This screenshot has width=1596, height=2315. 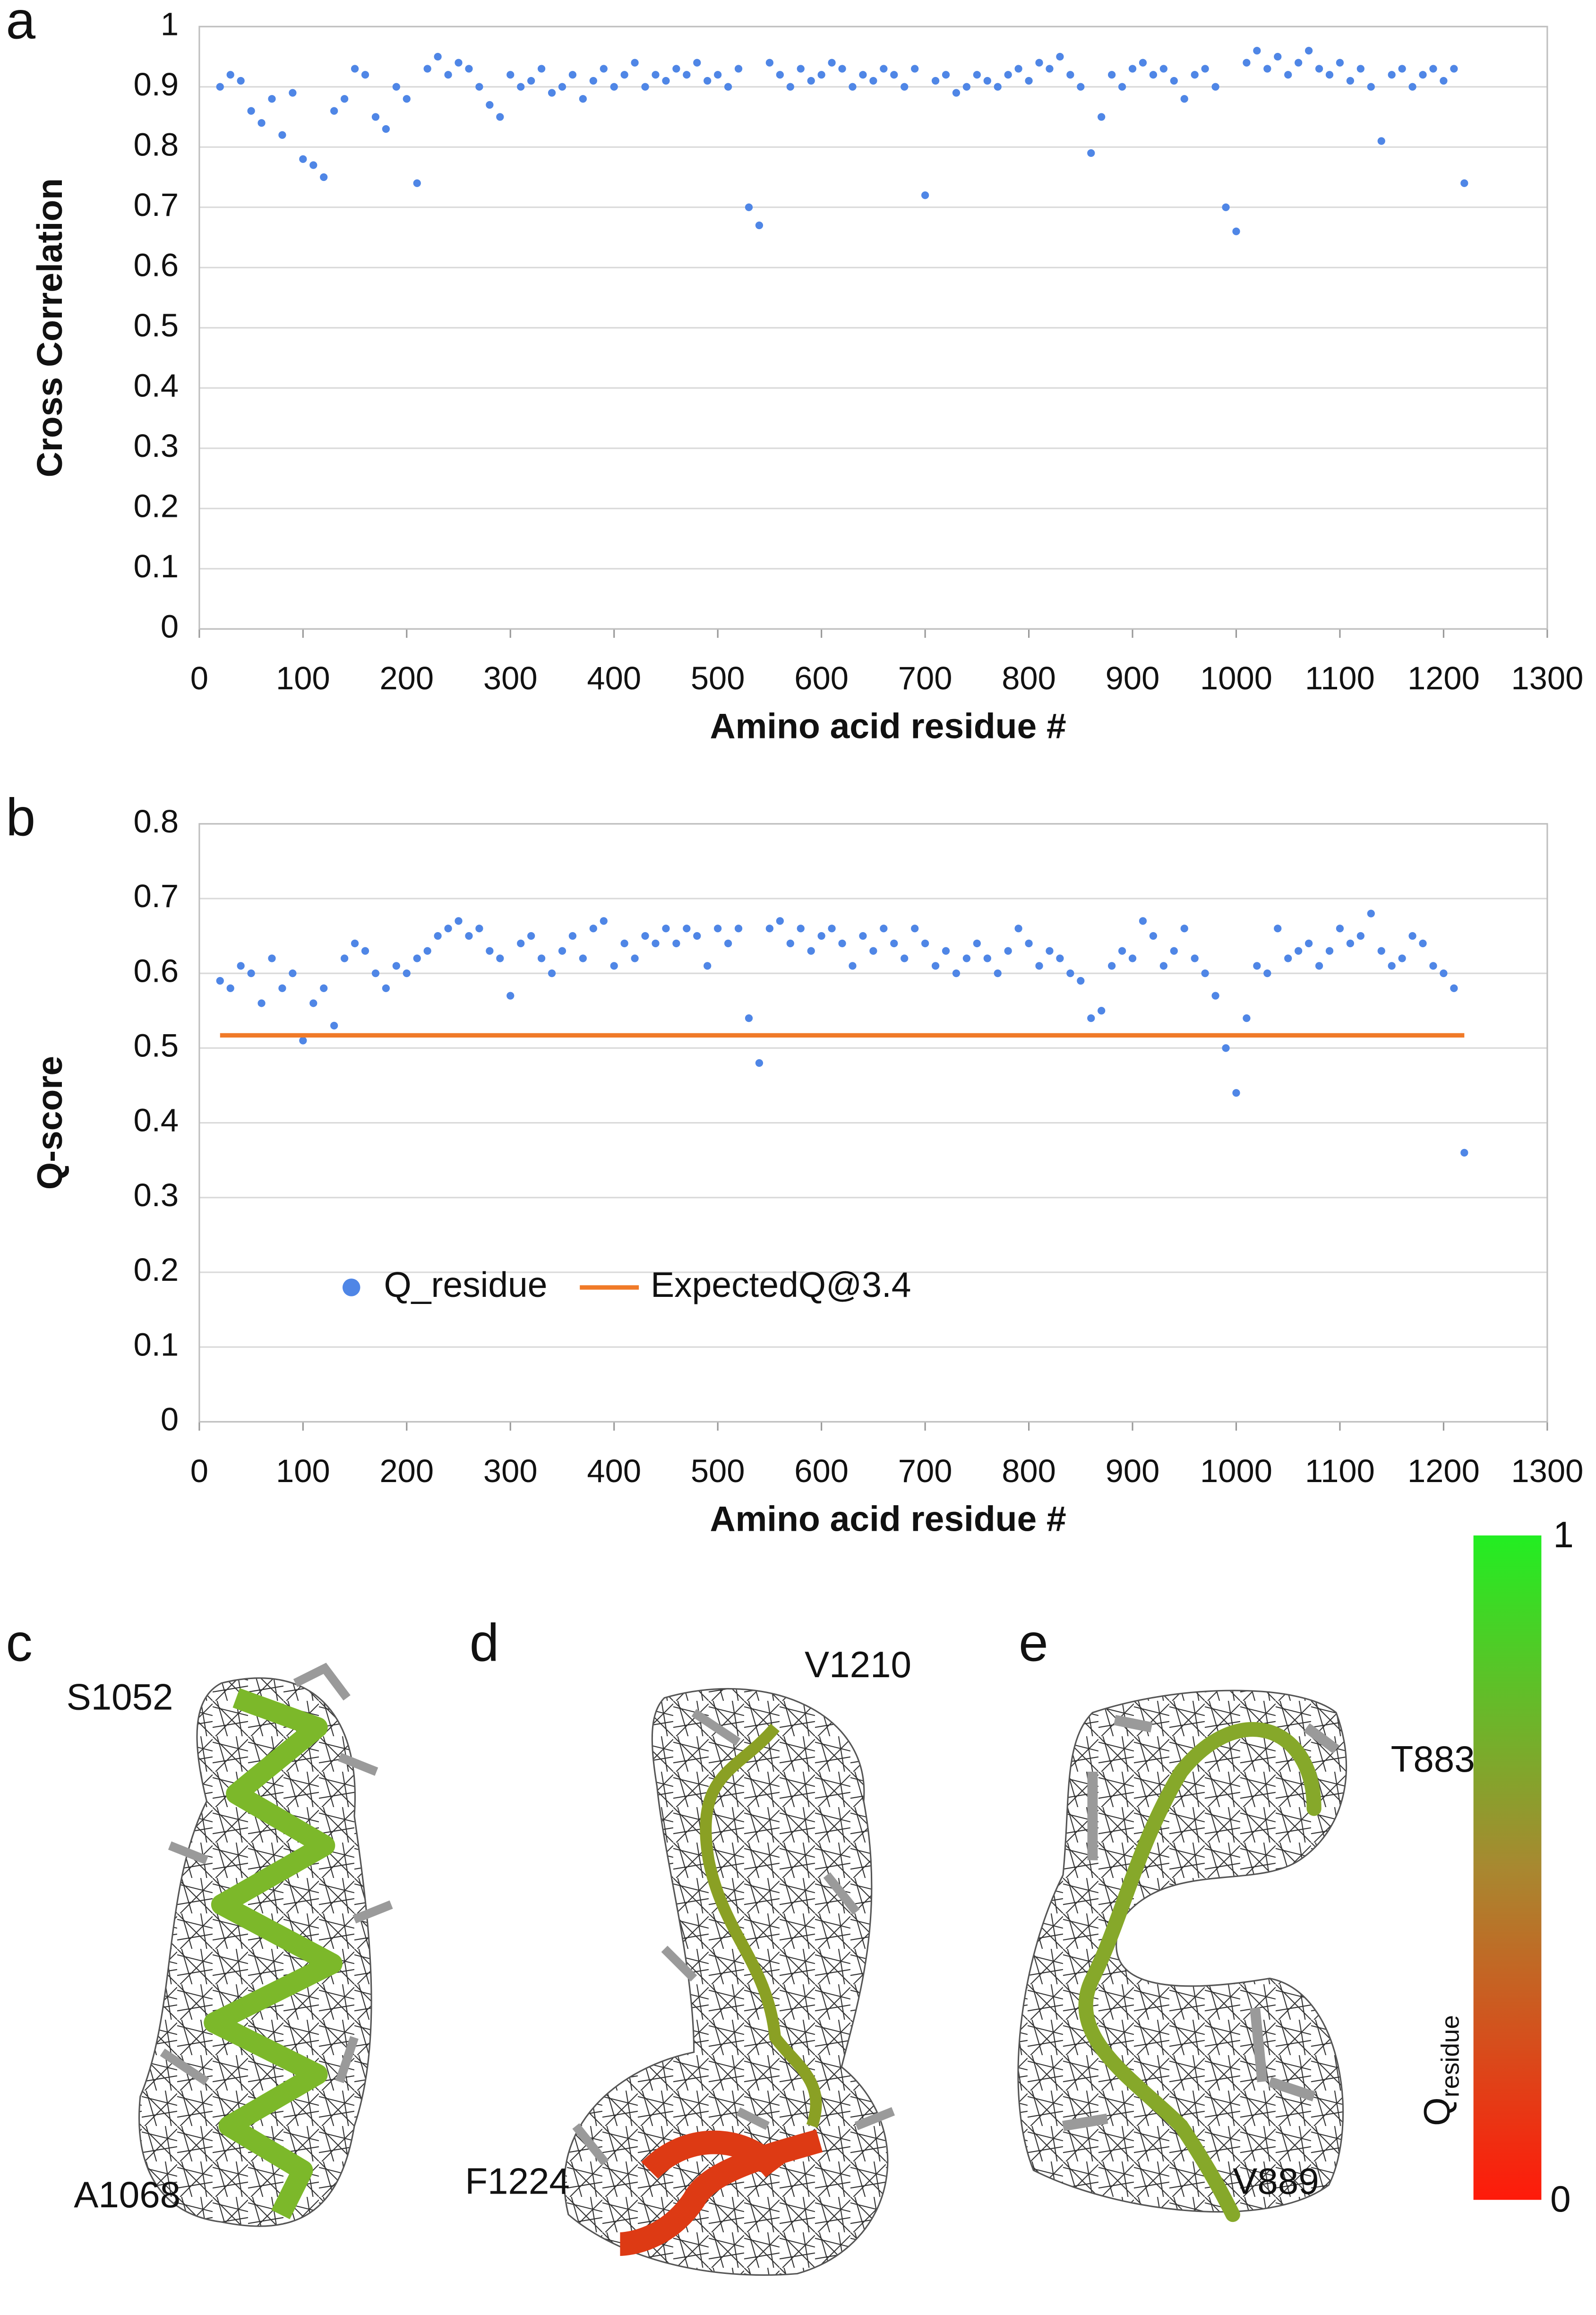 I want to click on x-tick-label: 1000, so click(x=1236, y=1471).